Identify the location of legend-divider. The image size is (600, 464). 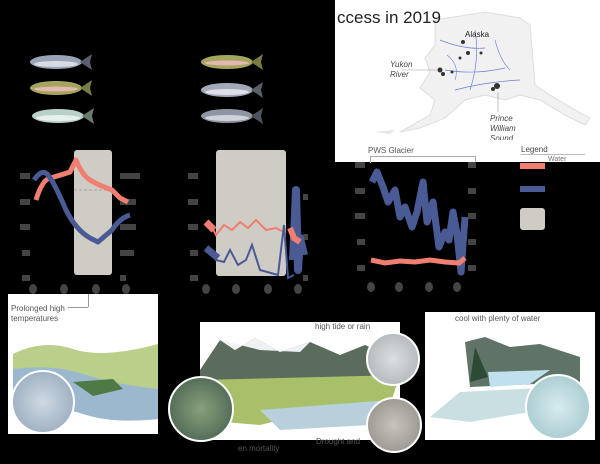
(553, 154).